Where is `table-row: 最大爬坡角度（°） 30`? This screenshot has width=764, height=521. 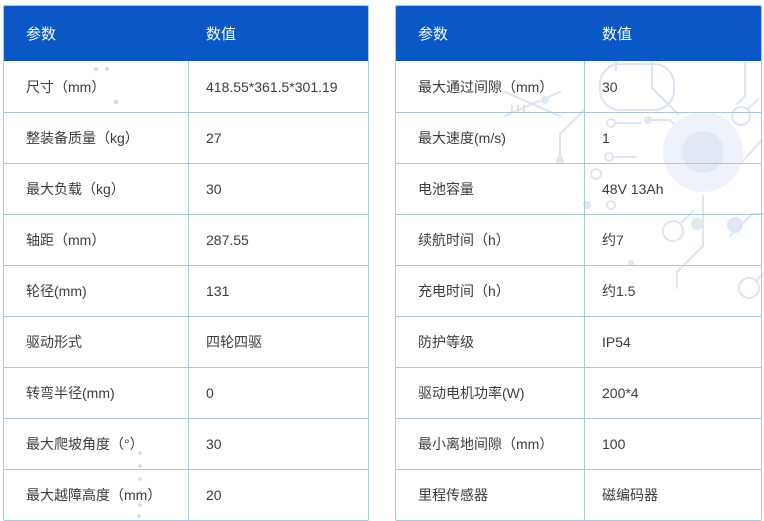
table-row: 最大爬坡角度（°） 30 is located at coordinates (186, 443).